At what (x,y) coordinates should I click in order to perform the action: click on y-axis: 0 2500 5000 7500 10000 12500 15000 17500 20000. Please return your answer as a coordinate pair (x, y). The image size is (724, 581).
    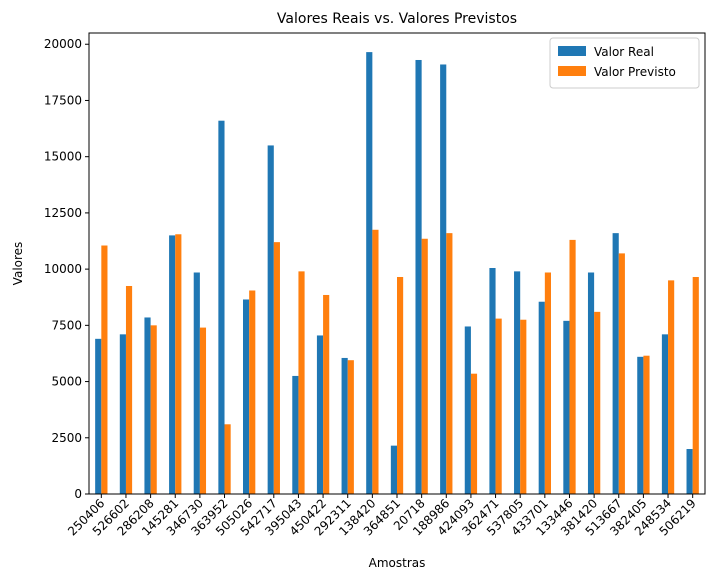
    Looking at the image, I should click on (66, 269).